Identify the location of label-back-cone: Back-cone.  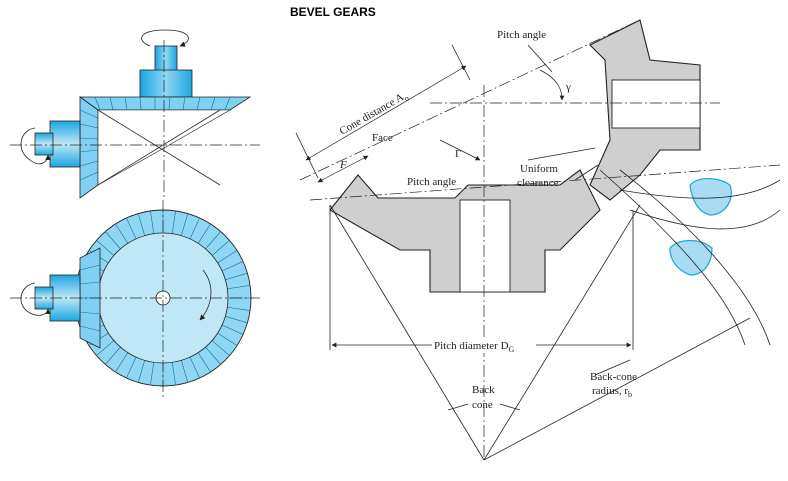
(613, 377).